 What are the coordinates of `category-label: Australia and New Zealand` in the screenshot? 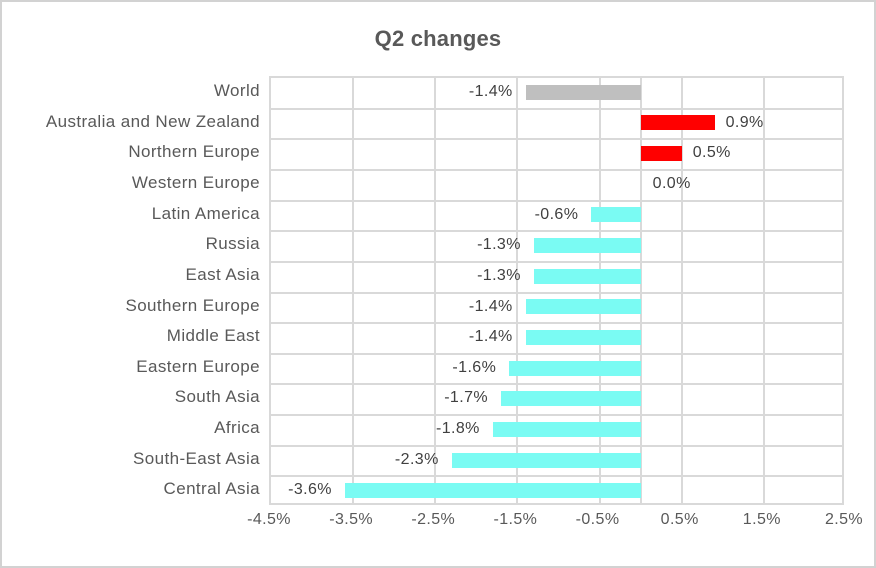 It's located at (152, 121).